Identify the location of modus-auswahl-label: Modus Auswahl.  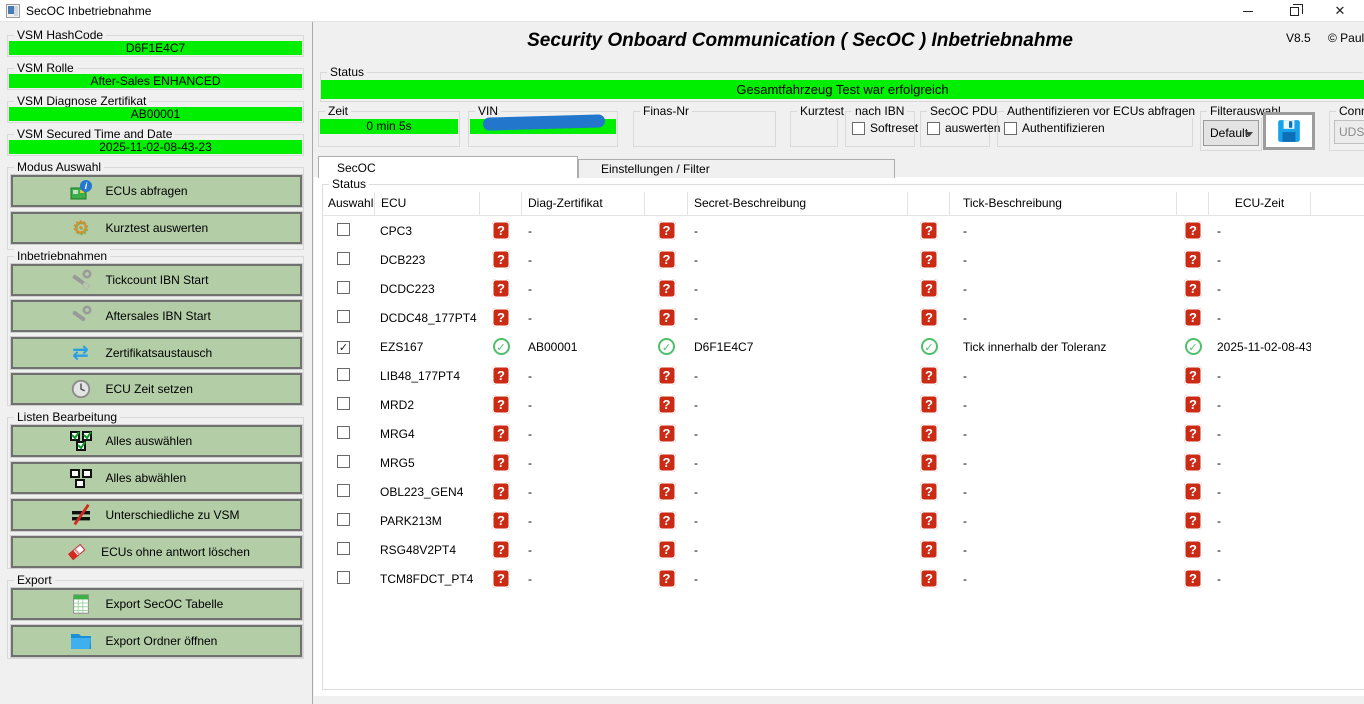
(59, 167).